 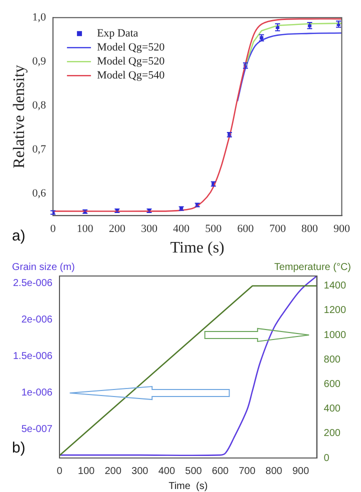 I want to click on text: b), so click(x=19, y=448).